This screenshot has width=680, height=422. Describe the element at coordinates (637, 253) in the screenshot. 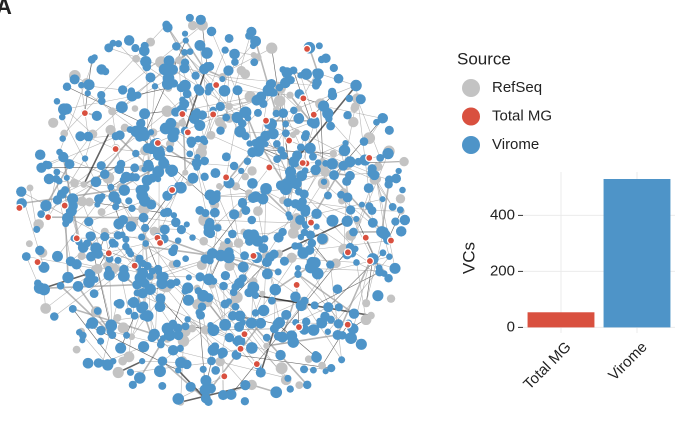

I see `bar` at that location.